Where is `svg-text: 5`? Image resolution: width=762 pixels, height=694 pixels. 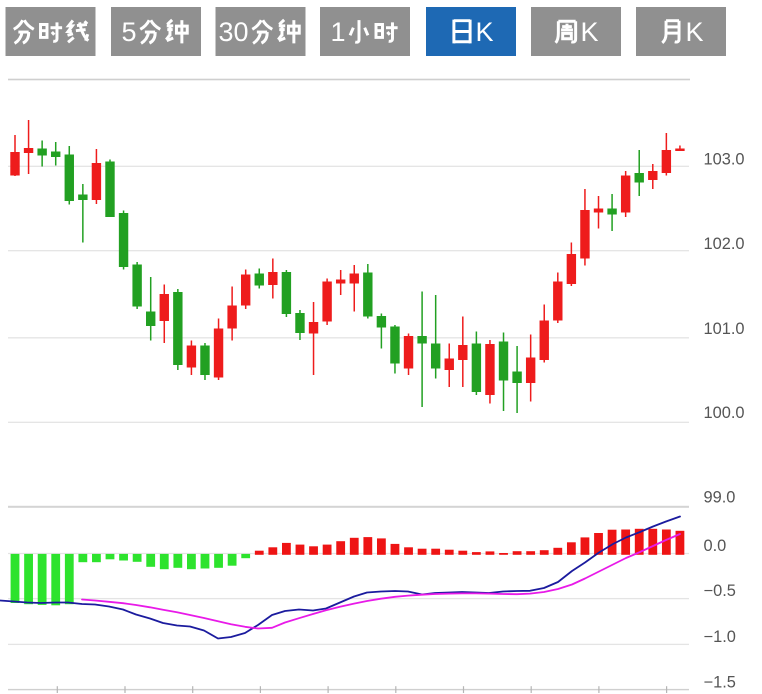 svg-text: 5 is located at coordinates (129, 32).